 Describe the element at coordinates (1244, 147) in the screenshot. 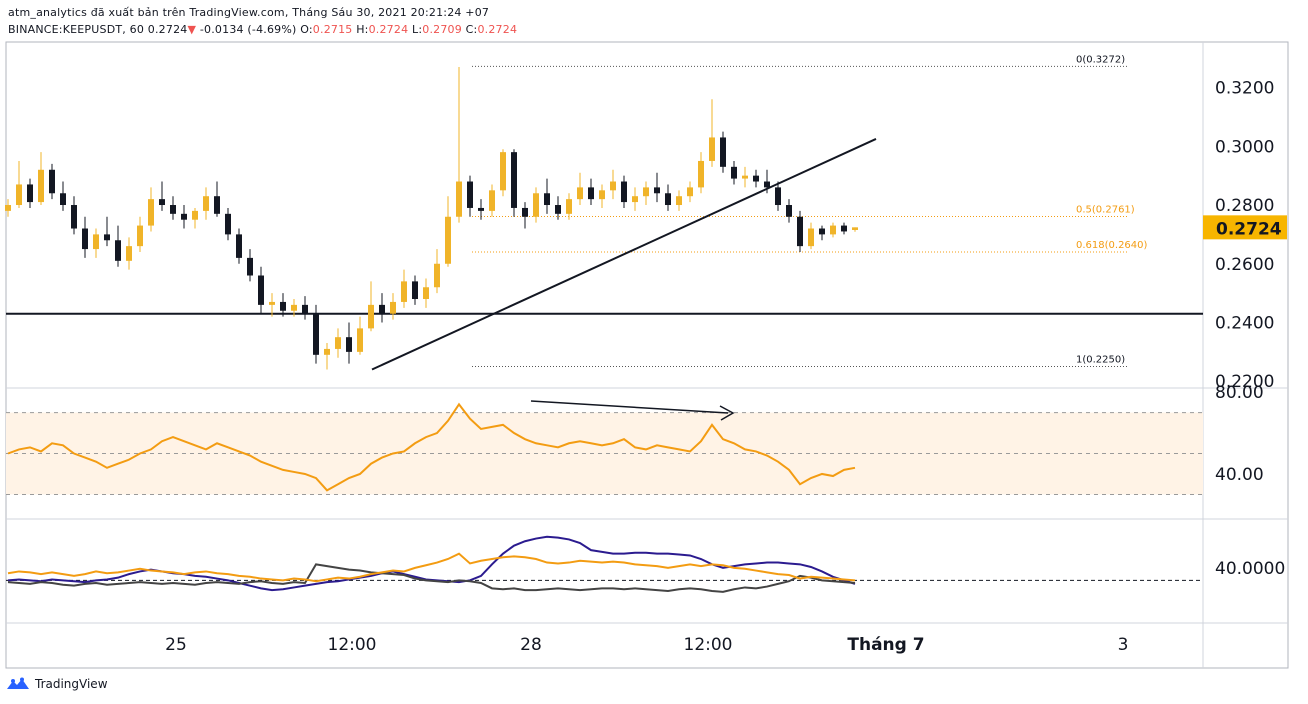

I see `price-tick-label: 0.3000` at that location.